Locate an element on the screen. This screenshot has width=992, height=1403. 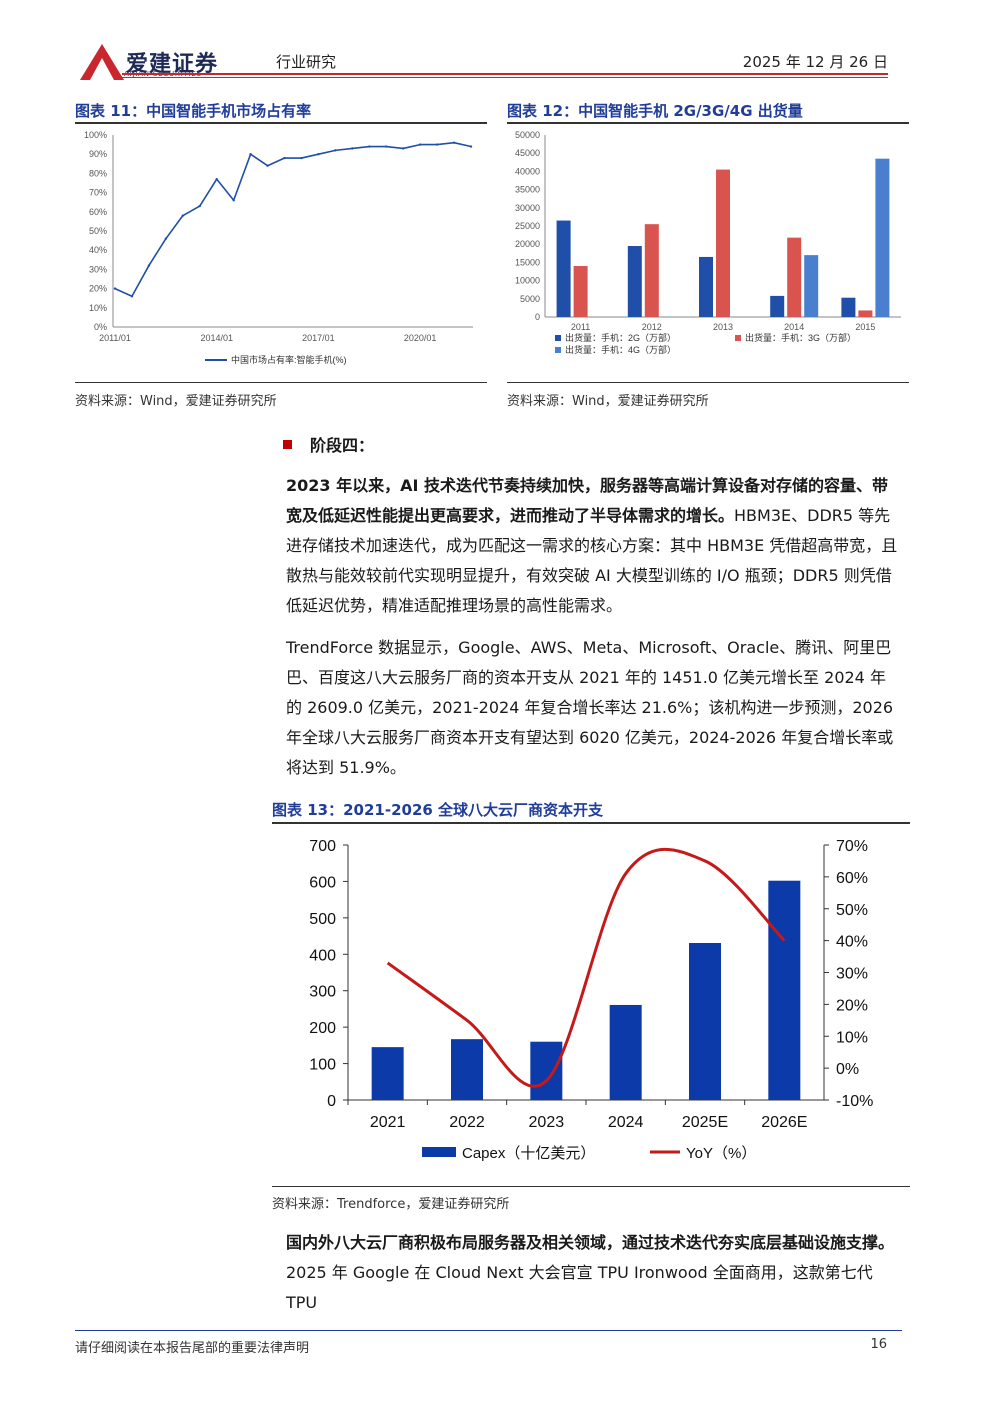
section-title: 阶段四： is located at coordinates (342, 445).